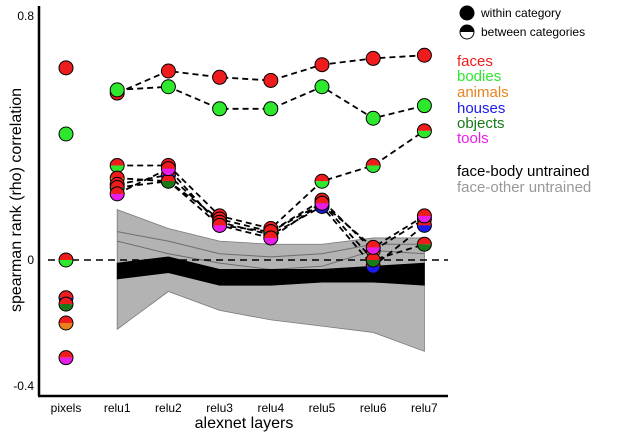 The width and height of the screenshot is (617, 432). I want to click on x-tick-label: relu7, so click(424, 408).